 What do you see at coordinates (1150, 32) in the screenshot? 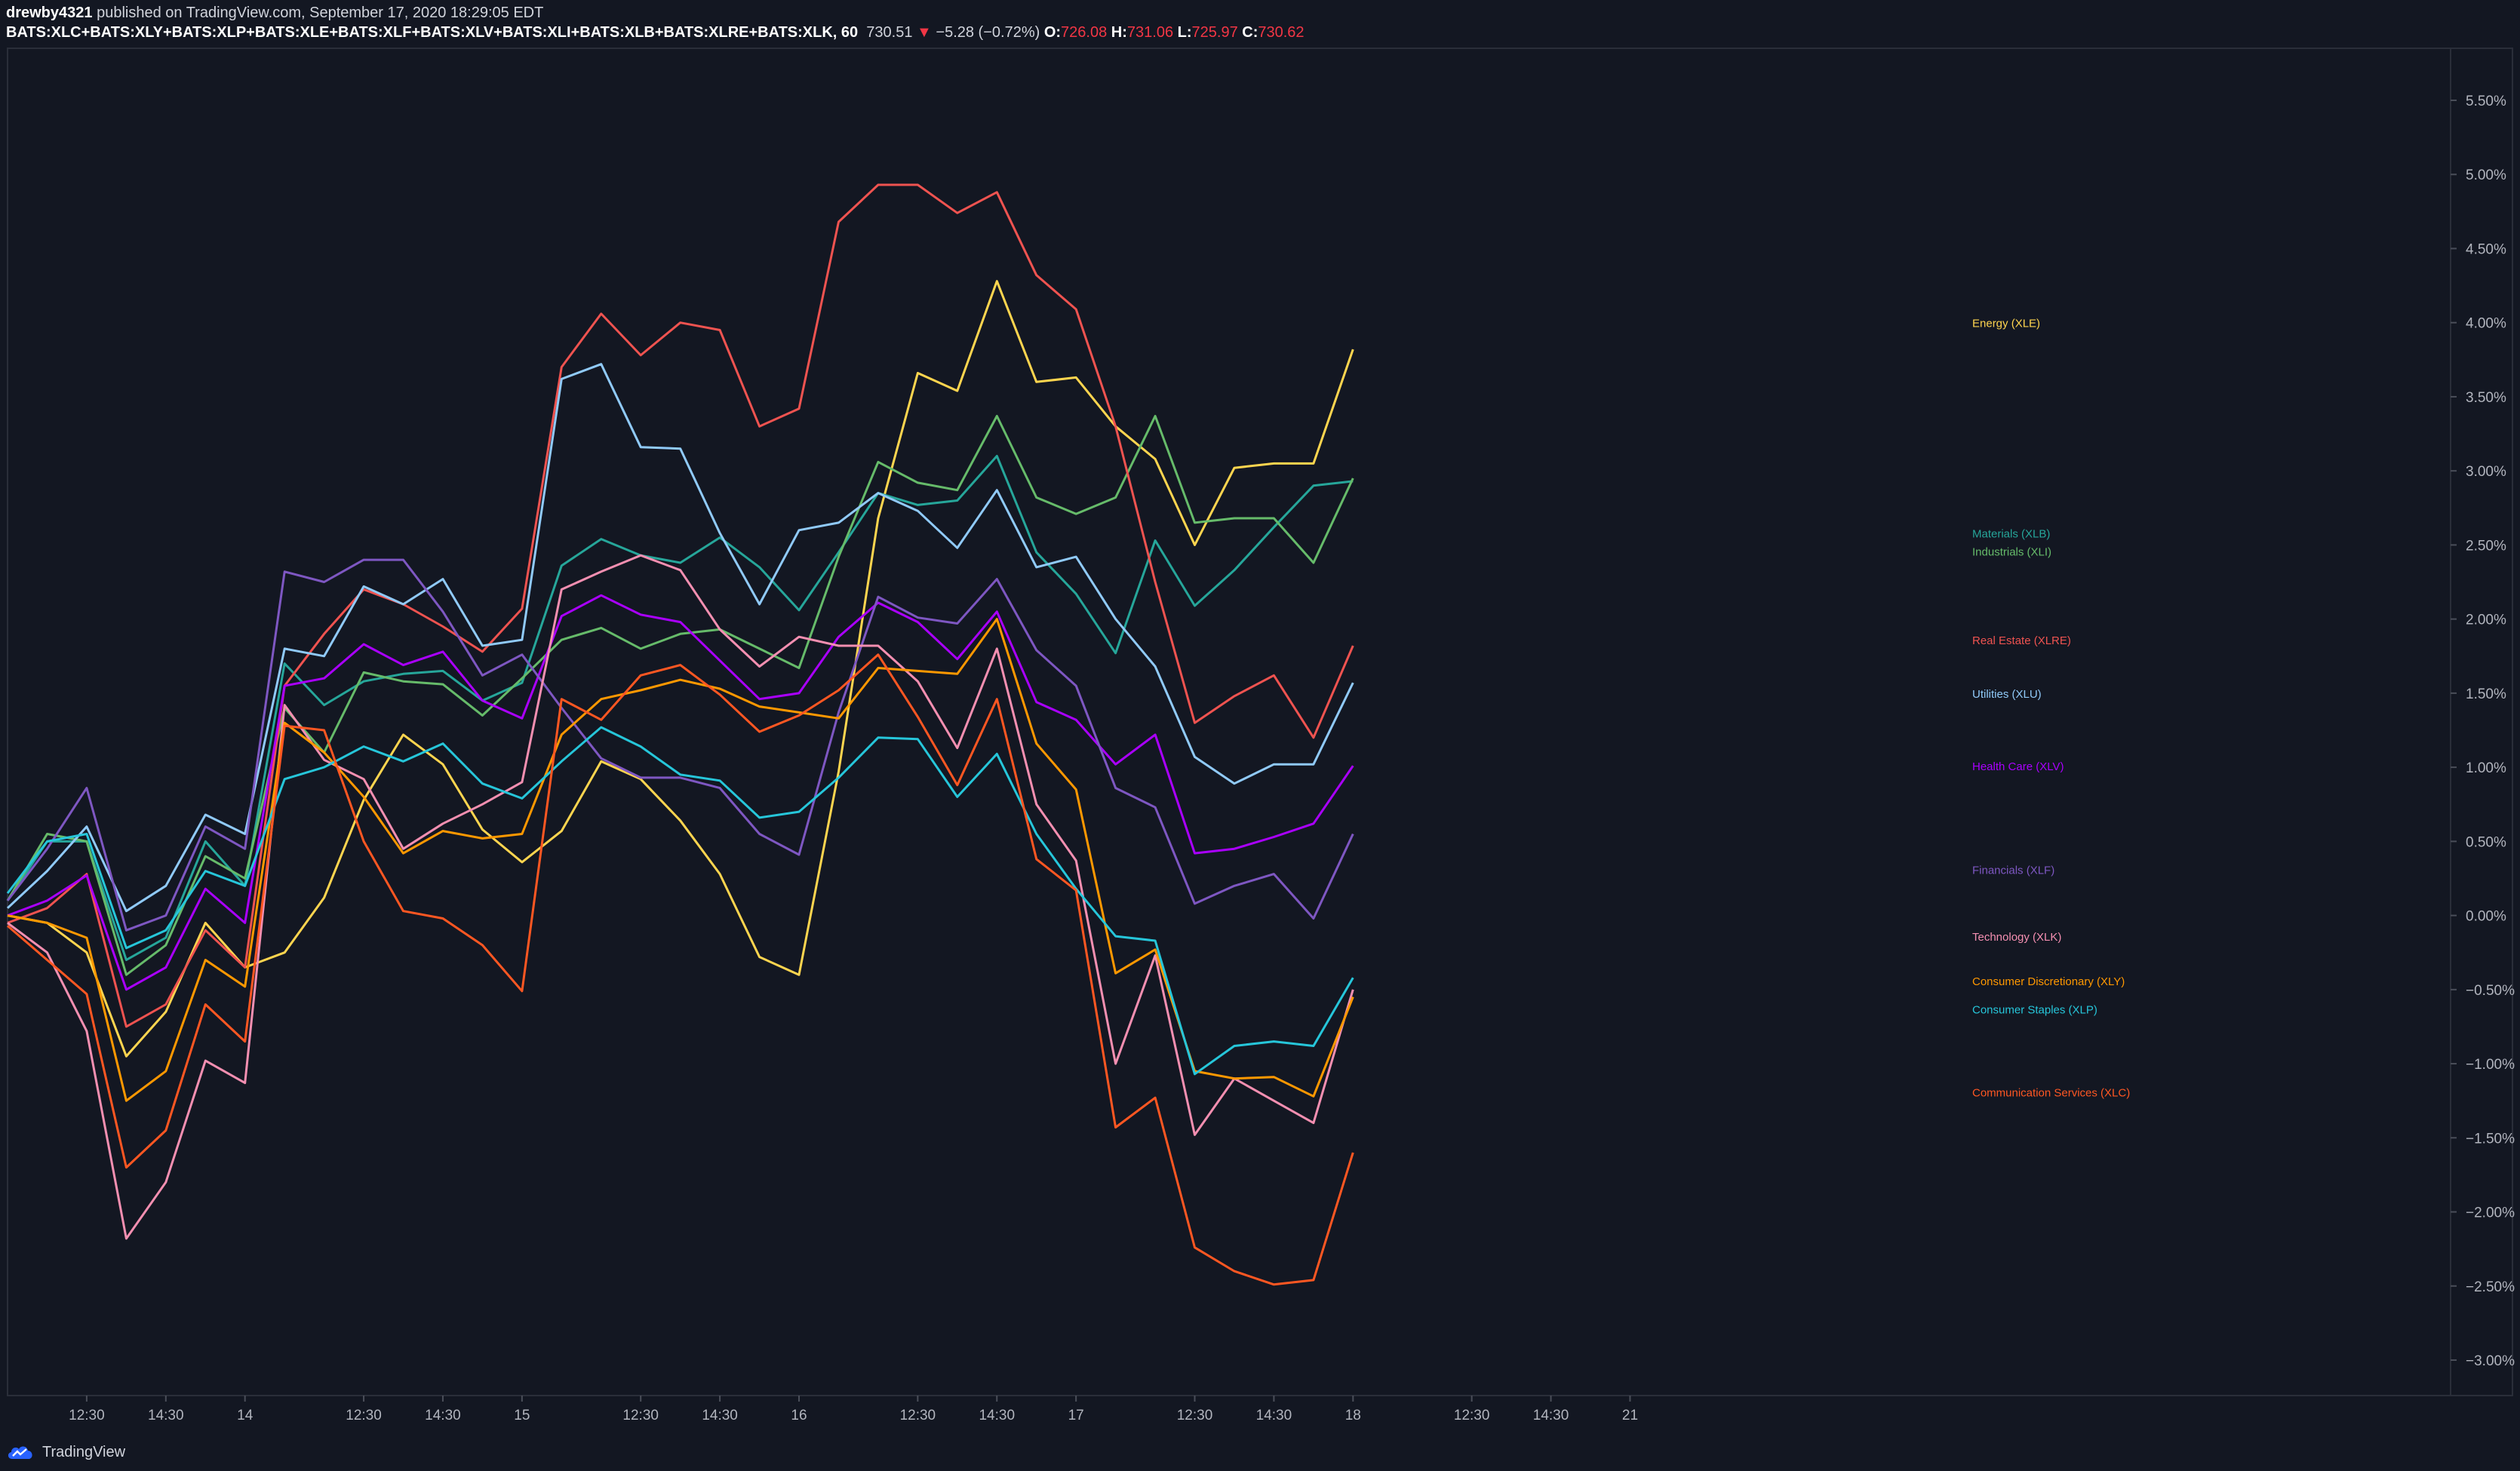
I see `high-value: 731.06` at bounding box center [1150, 32].